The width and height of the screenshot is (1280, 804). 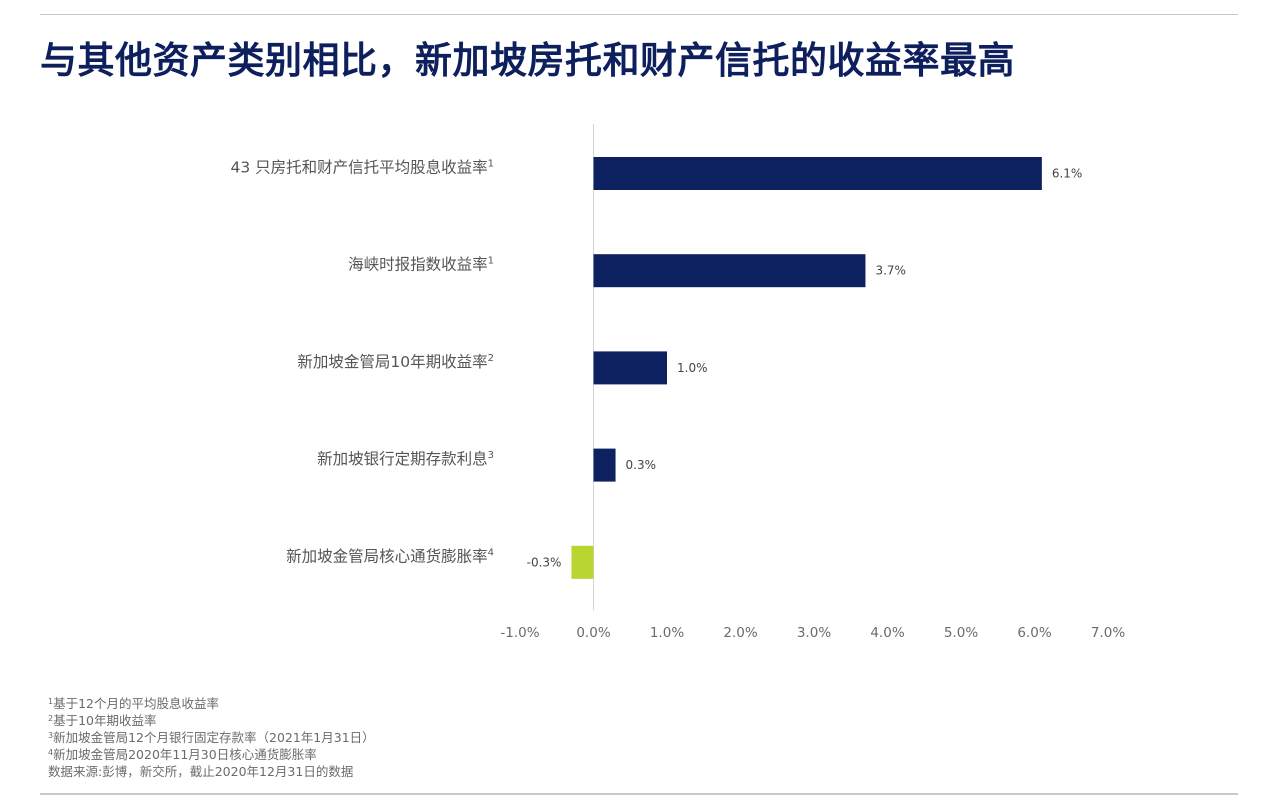 What do you see at coordinates (692, 368) in the screenshot?
I see `value-label-3: 1.0%` at bounding box center [692, 368].